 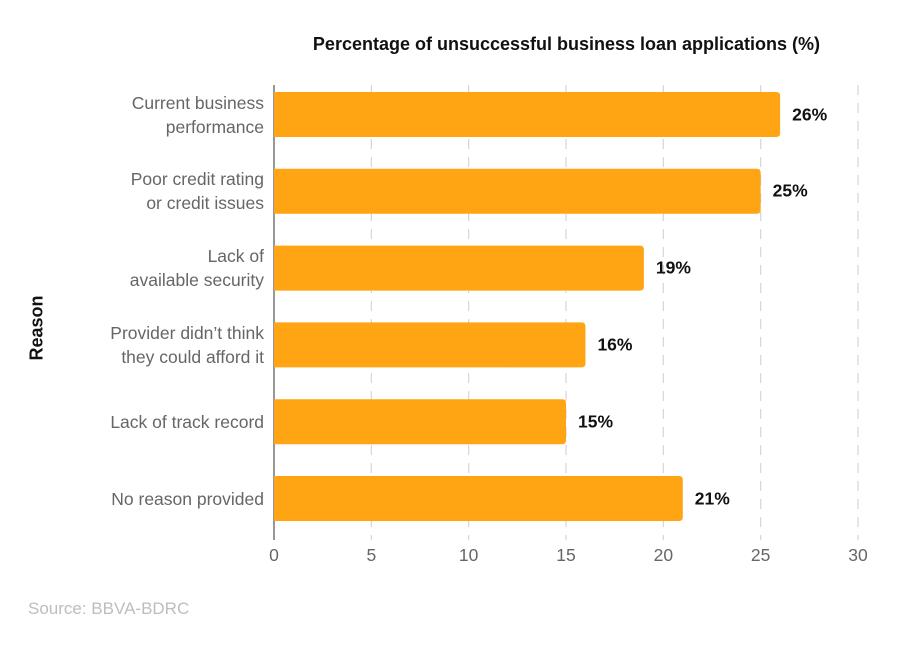 I want to click on data-label: 19%, so click(x=673, y=267).